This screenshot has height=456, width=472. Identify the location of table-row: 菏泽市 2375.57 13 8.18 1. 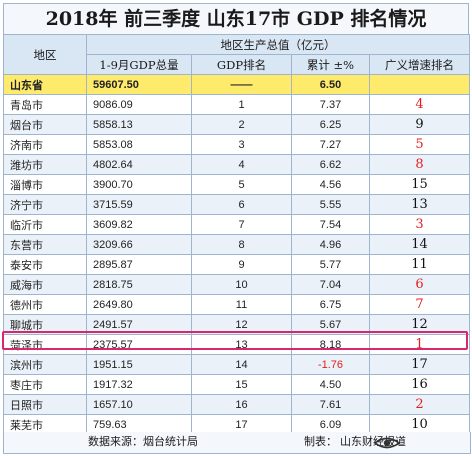
(236, 344).